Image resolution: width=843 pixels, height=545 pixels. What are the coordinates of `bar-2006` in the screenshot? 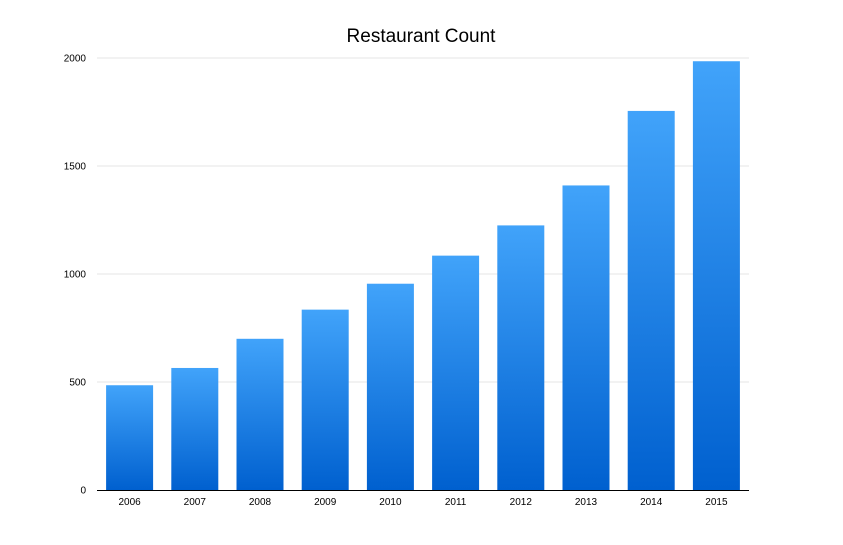 It's located at (130, 437).